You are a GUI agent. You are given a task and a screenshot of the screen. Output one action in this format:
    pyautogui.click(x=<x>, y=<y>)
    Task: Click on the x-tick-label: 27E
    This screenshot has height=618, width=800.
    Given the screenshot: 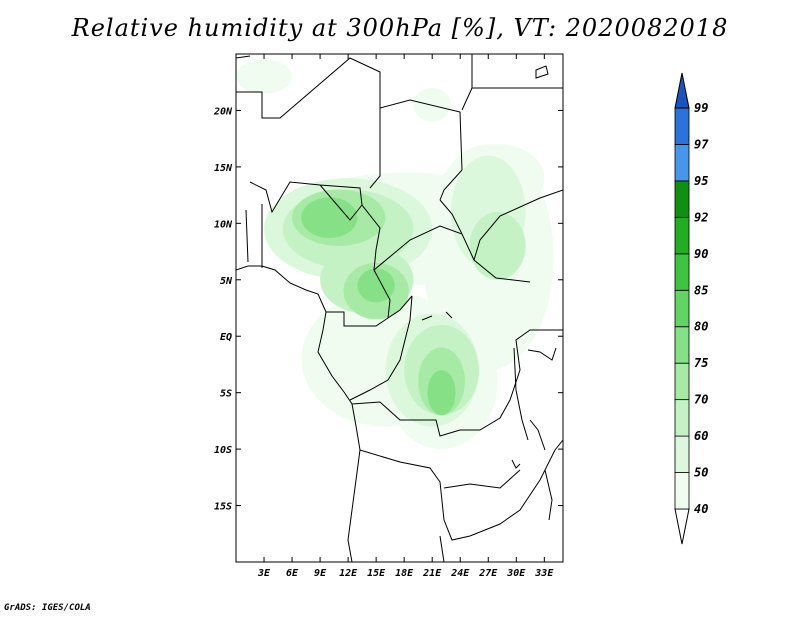 What is the action you would take?
    pyautogui.click(x=488, y=573)
    